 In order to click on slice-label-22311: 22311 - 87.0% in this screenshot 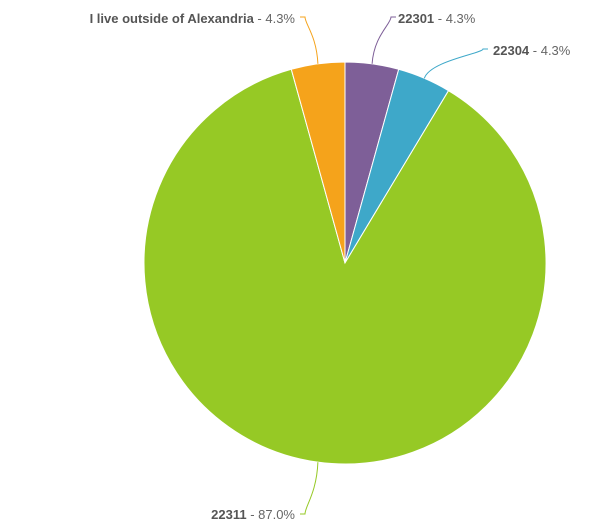, I will do `click(253, 514)`.